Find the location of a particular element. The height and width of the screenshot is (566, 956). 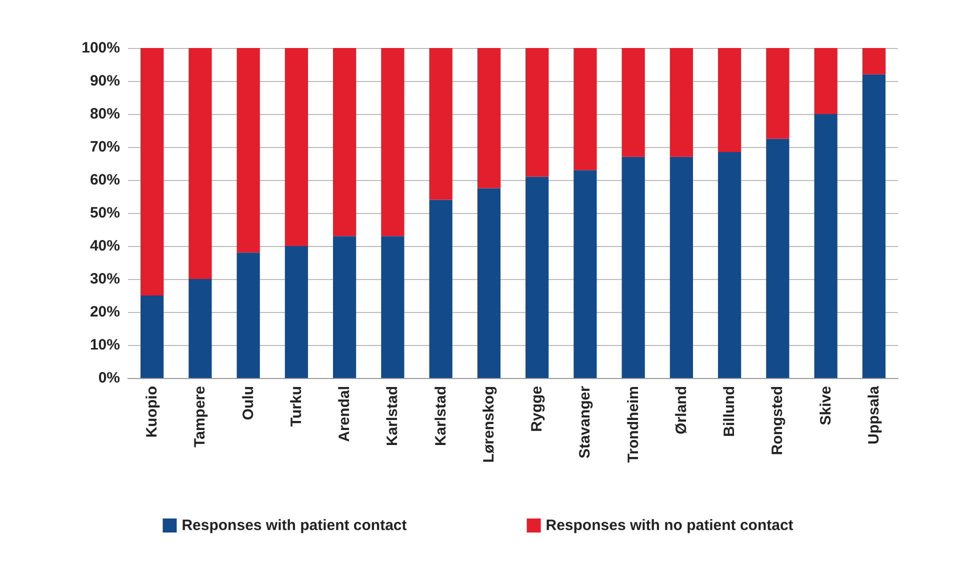

y-tick-label: 50% is located at coordinates (105, 213).